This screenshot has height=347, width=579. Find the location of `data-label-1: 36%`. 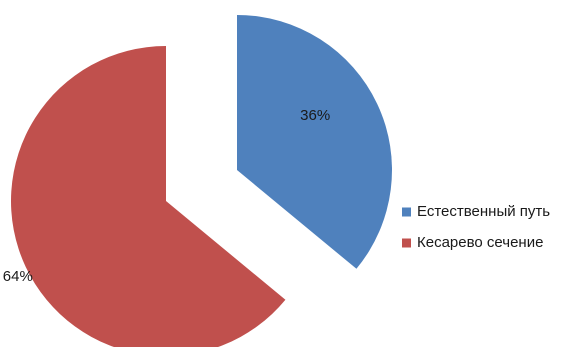

data-label-1: 36% is located at coordinates (315, 115).